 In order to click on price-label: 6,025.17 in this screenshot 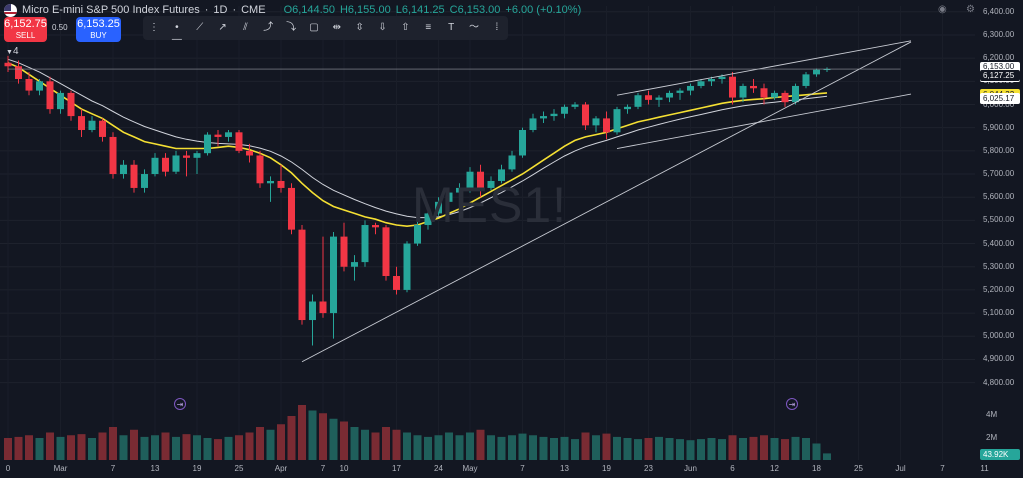, I will do `click(1000, 99)`.